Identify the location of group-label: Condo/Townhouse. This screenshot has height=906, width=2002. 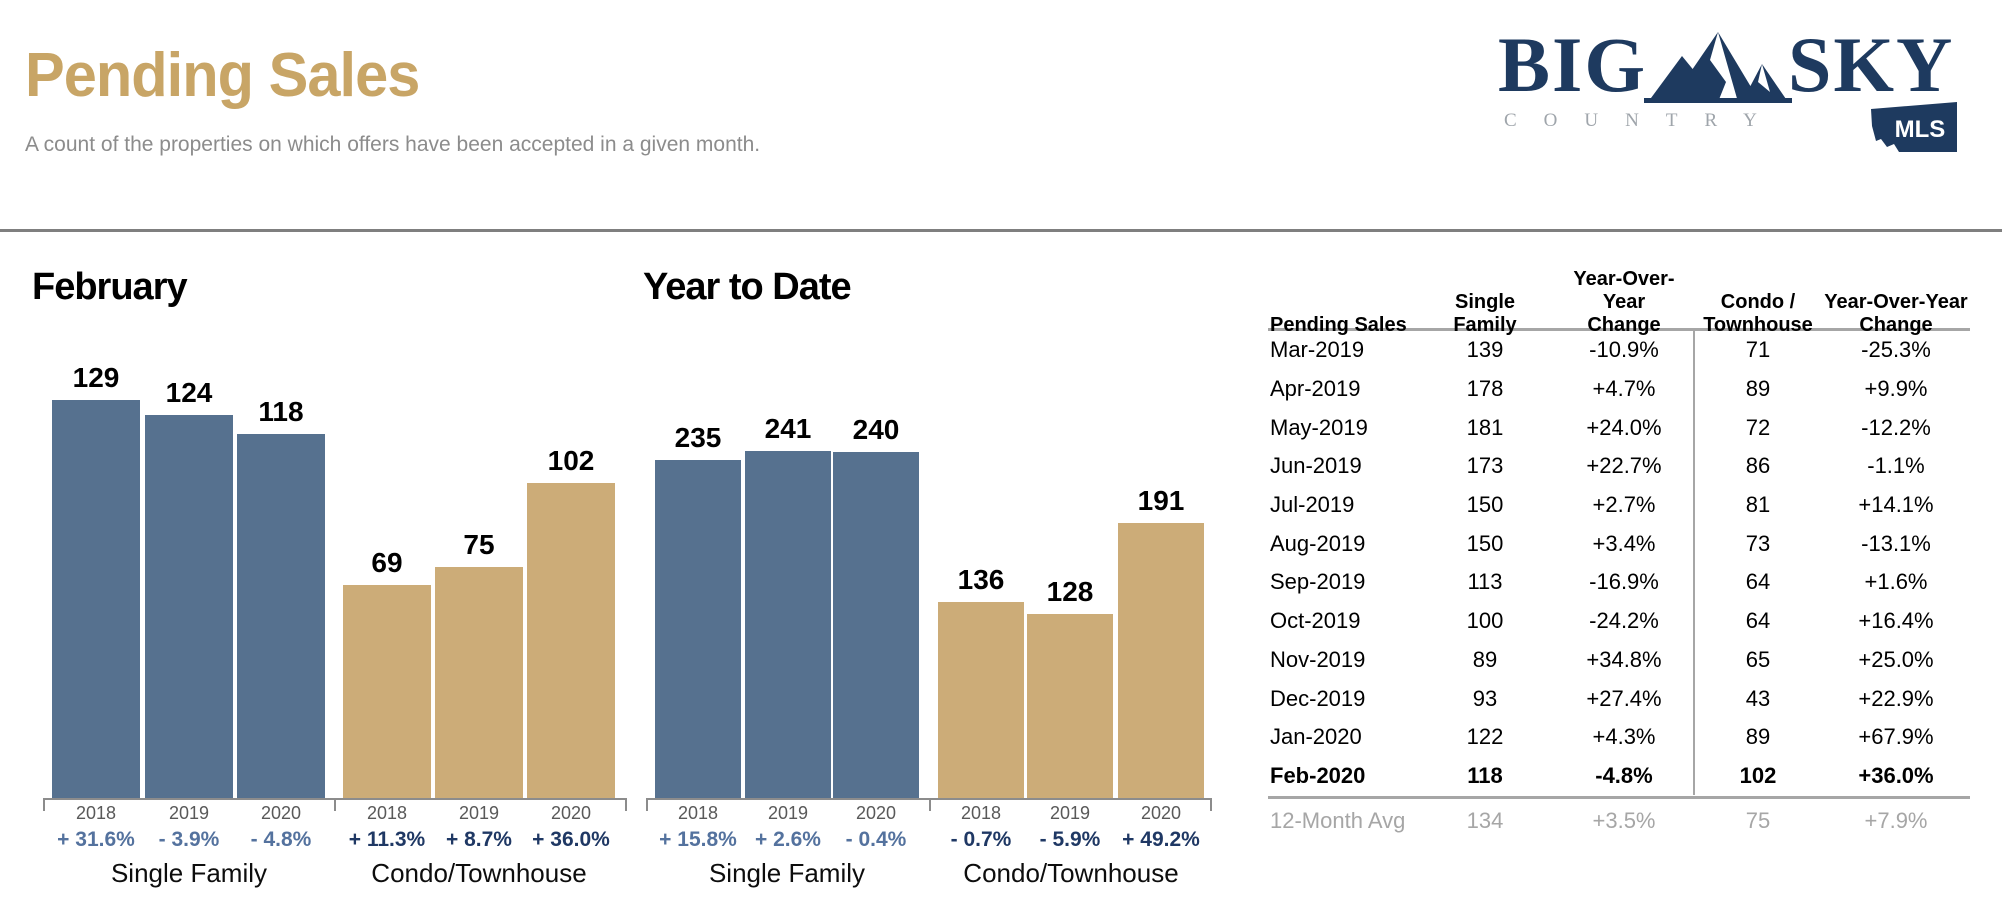
(1071, 873).